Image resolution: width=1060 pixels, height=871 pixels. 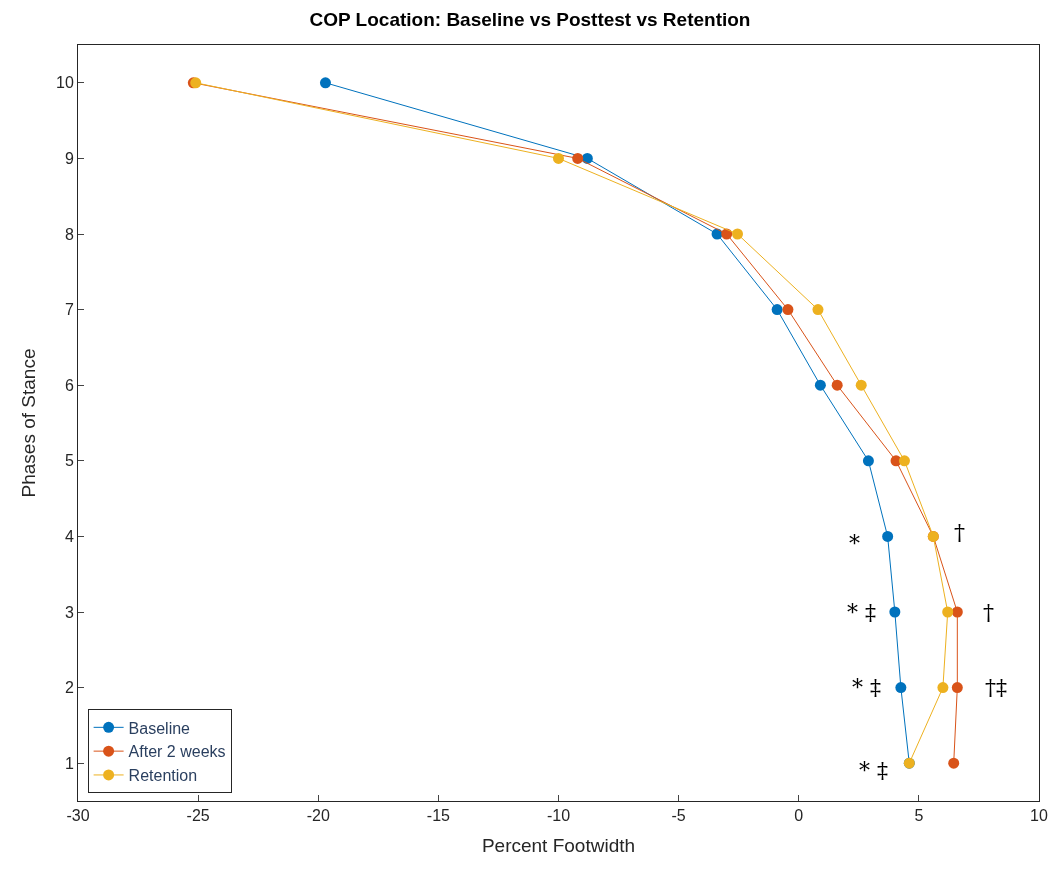 I want to click on y-tick-label: 7, so click(x=69, y=310).